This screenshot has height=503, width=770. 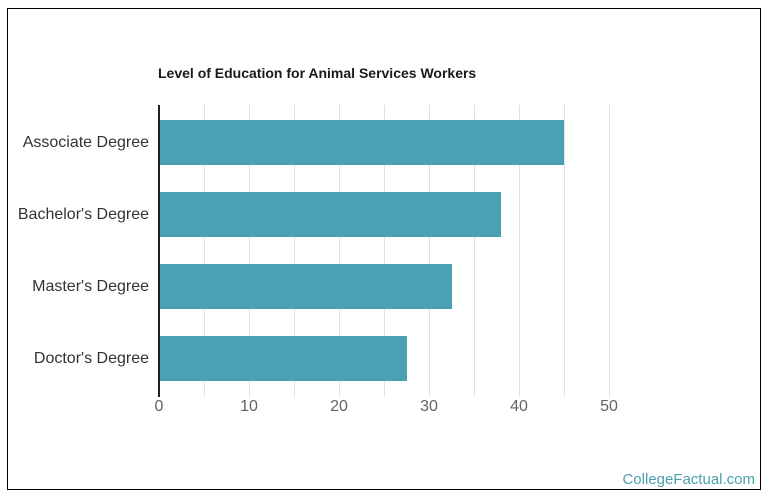 What do you see at coordinates (159, 251) in the screenshot?
I see `y-axis-line` at bounding box center [159, 251].